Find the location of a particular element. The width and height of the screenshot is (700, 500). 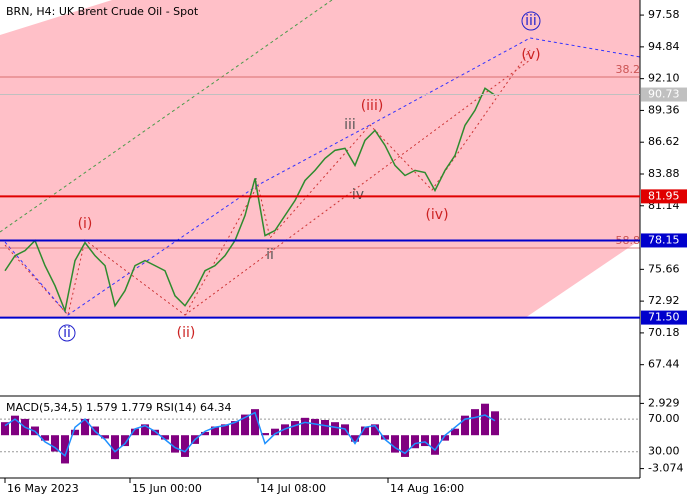

y2-tick-label: 30.00 is located at coordinates (664, 451).